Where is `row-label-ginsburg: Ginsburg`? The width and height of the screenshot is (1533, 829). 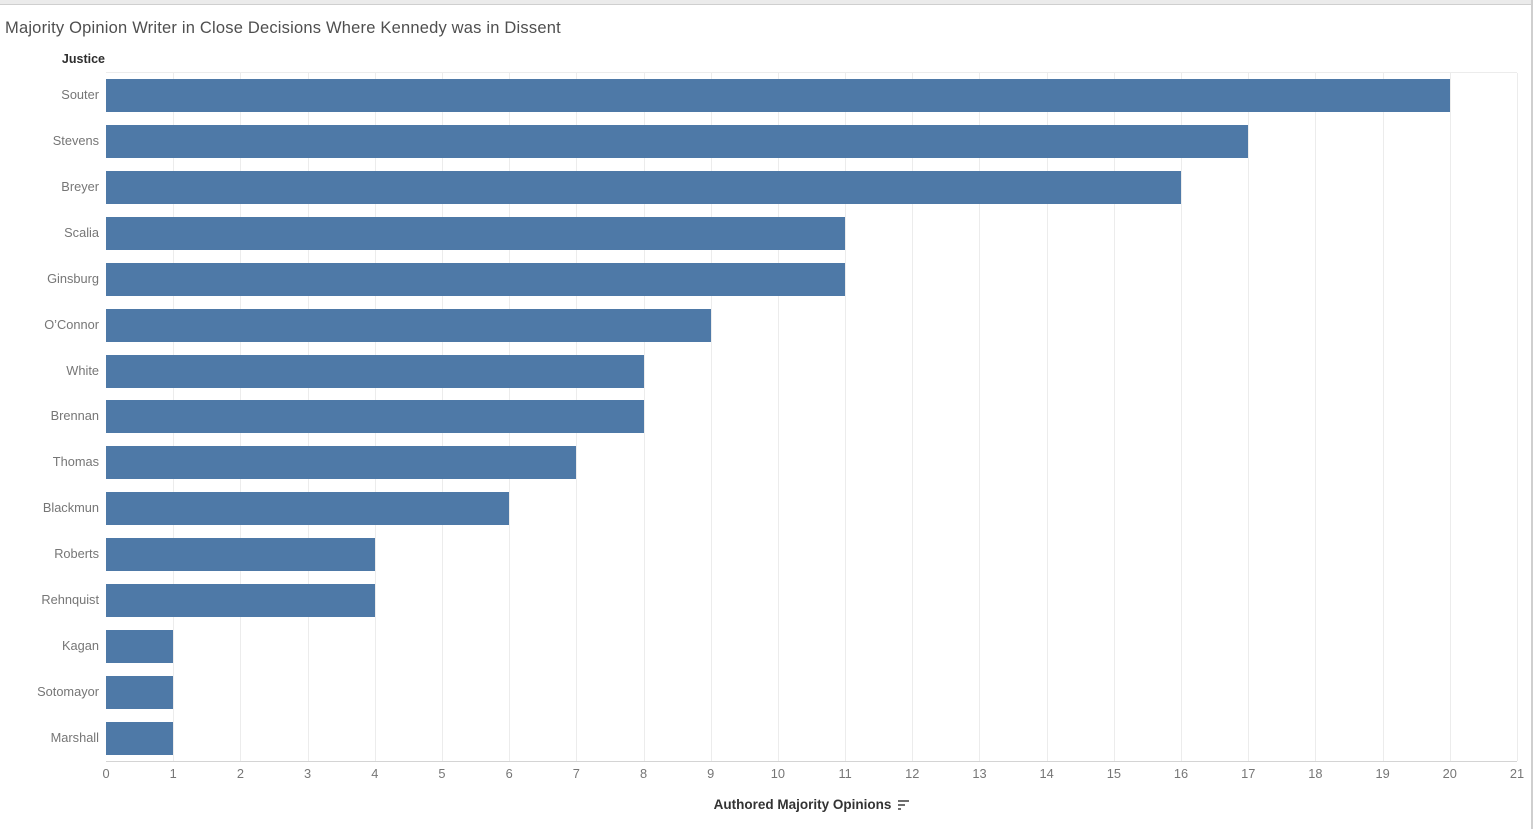 row-label-ginsburg: Ginsburg is located at coordinates (73, 278).